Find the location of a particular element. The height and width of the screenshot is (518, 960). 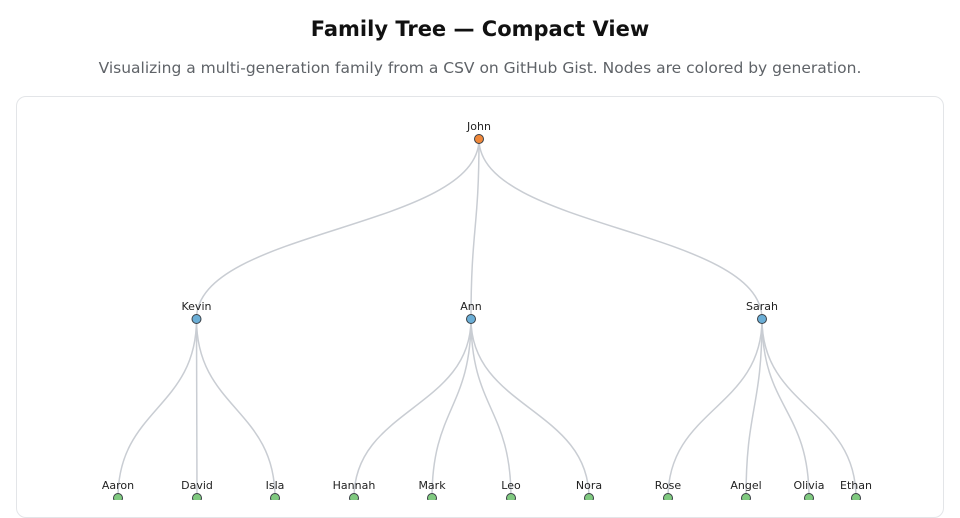

node-marker-aaron is located at coordinates (118, 497).